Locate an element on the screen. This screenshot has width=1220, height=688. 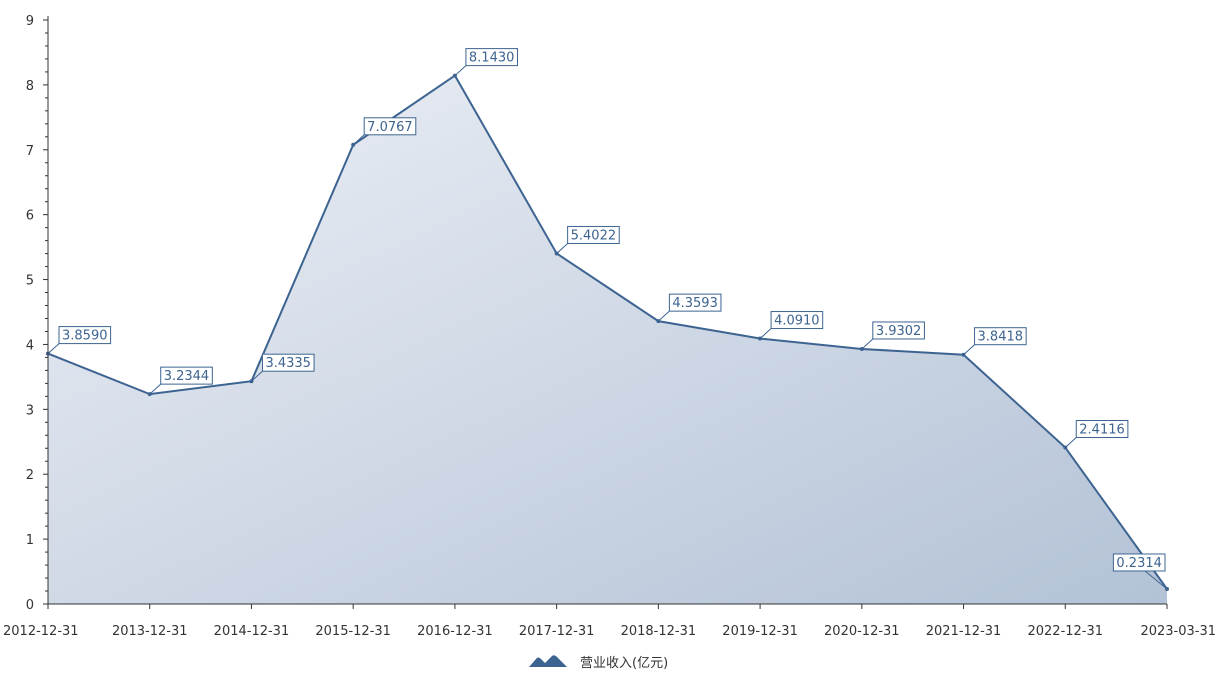
data-label: 4.0910 is located at coordinates (797, 321).